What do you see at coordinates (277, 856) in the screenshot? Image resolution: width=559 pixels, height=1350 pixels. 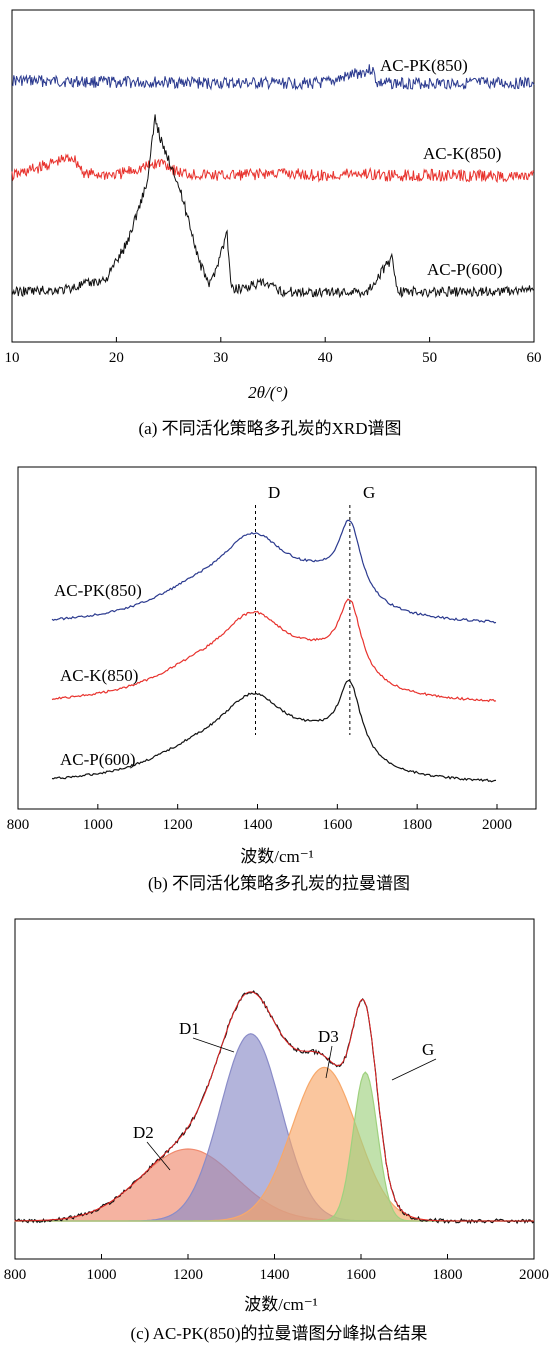 I see `b-x-axis-label: 波数/cm⁻¹` at bounding box center [277, 856].